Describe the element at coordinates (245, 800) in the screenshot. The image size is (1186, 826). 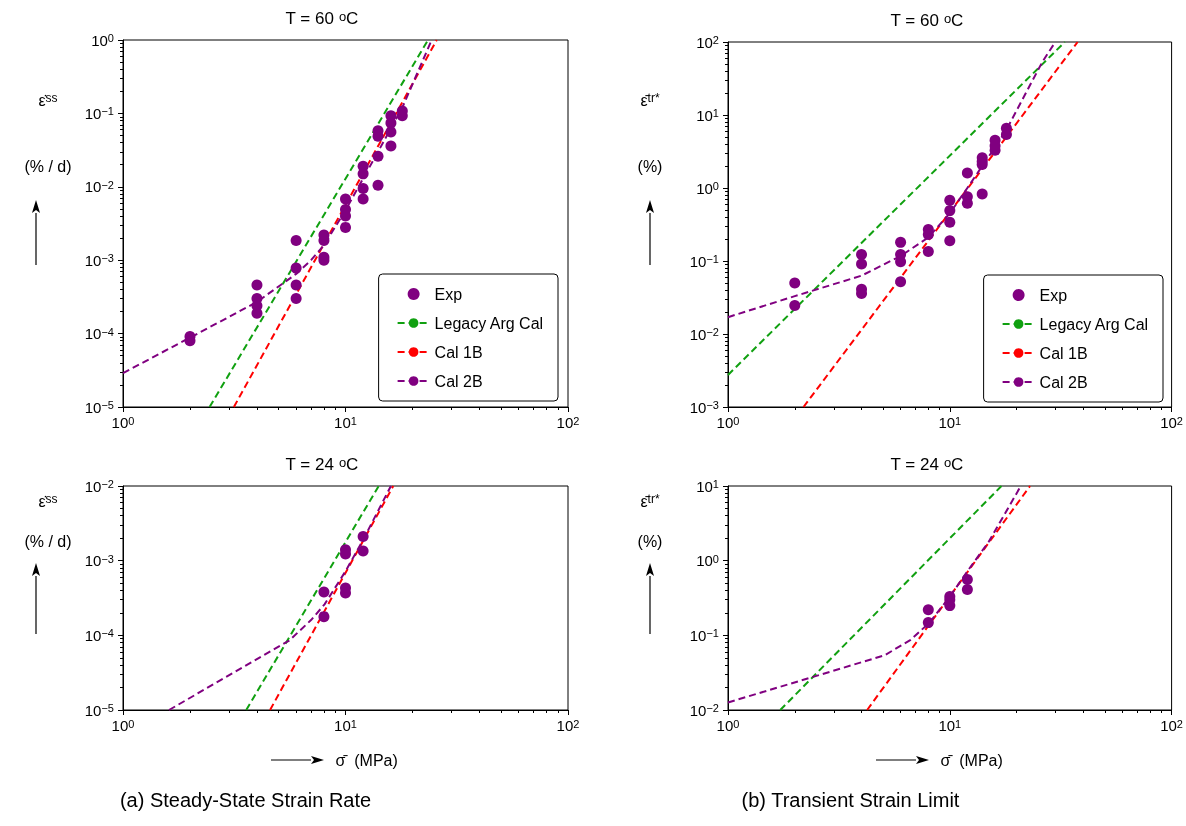
I see `text: (a) Steady-State Strain Rate` at that location.